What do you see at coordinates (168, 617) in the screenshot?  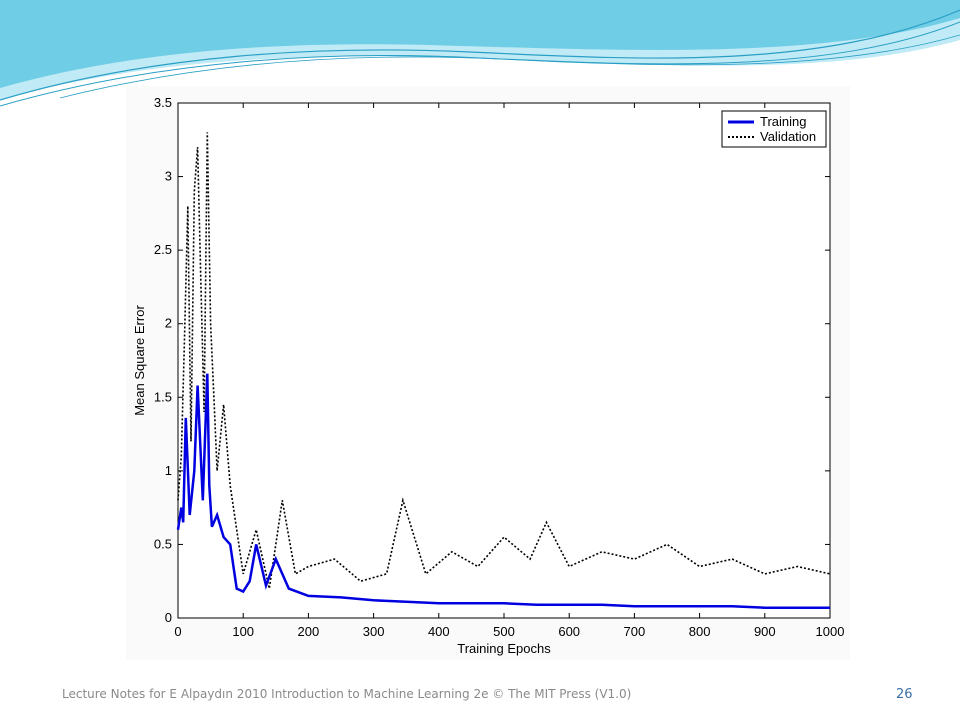 I see `y-tick-label: 0` at bounding box center [168, 617].